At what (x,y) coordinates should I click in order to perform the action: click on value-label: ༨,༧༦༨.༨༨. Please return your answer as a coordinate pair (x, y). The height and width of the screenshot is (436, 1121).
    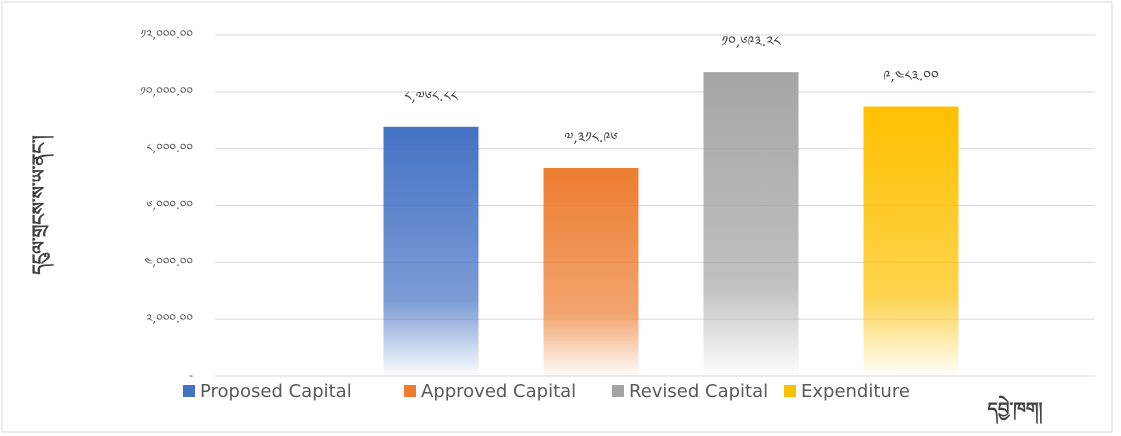
    Looking at the image, I should click on (431, 97).